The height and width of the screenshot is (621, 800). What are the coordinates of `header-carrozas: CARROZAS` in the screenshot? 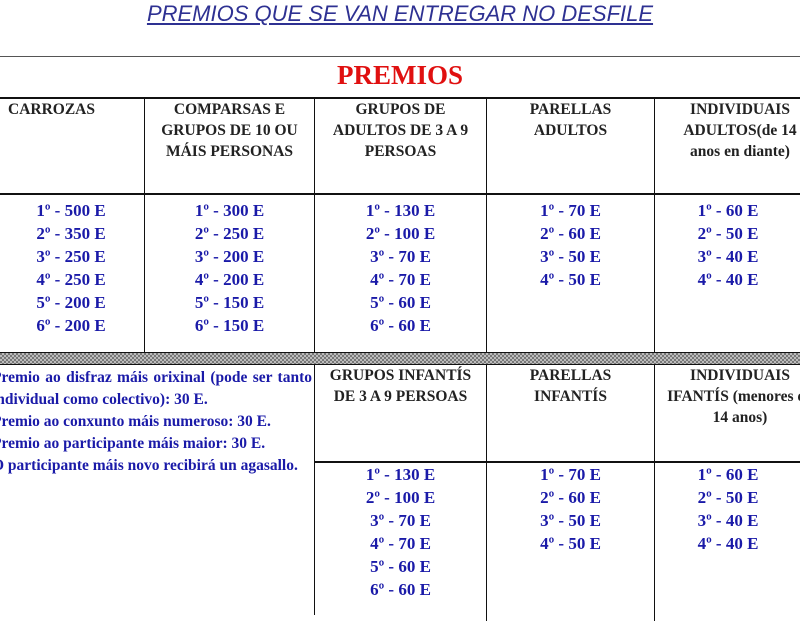 It's located at (72, 145).